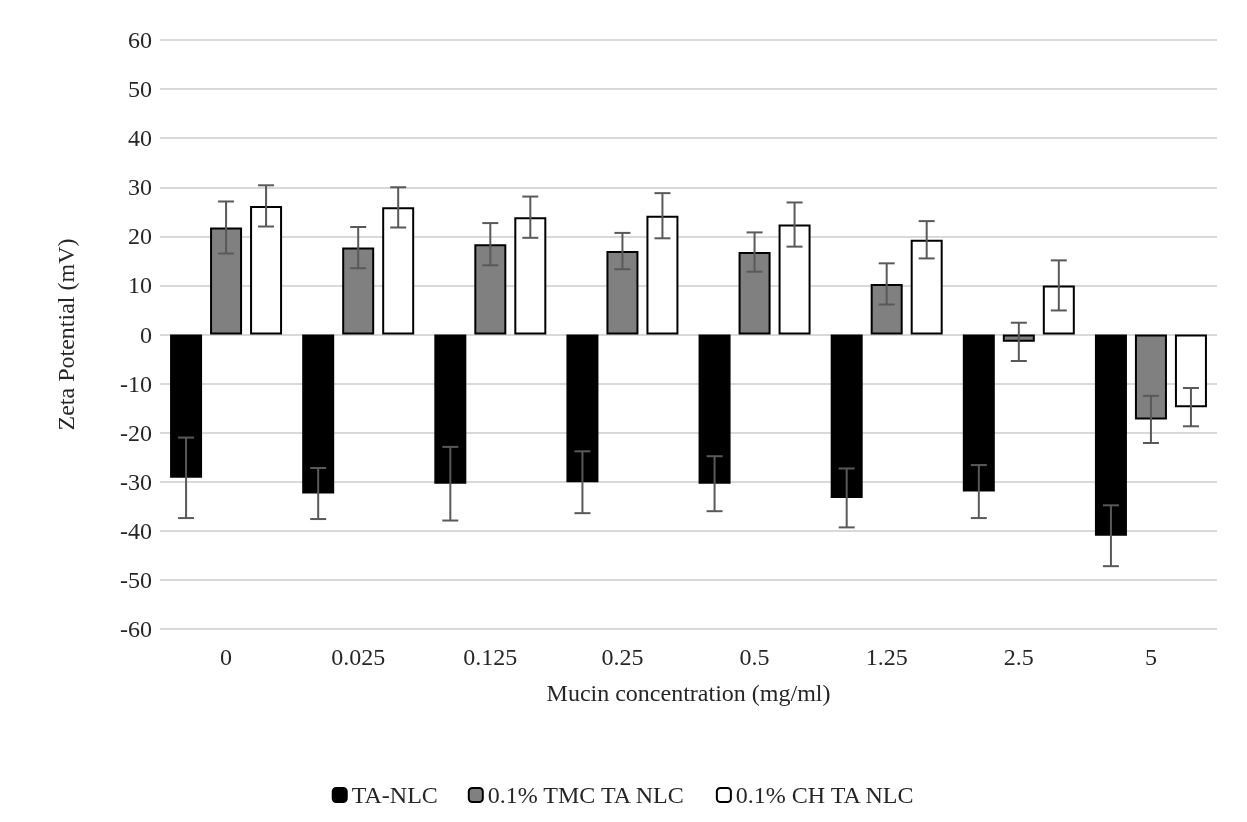 The height and width of the screenshot is (822, 1247). I want to click on y-tick-label: 60, so click(140, 40).